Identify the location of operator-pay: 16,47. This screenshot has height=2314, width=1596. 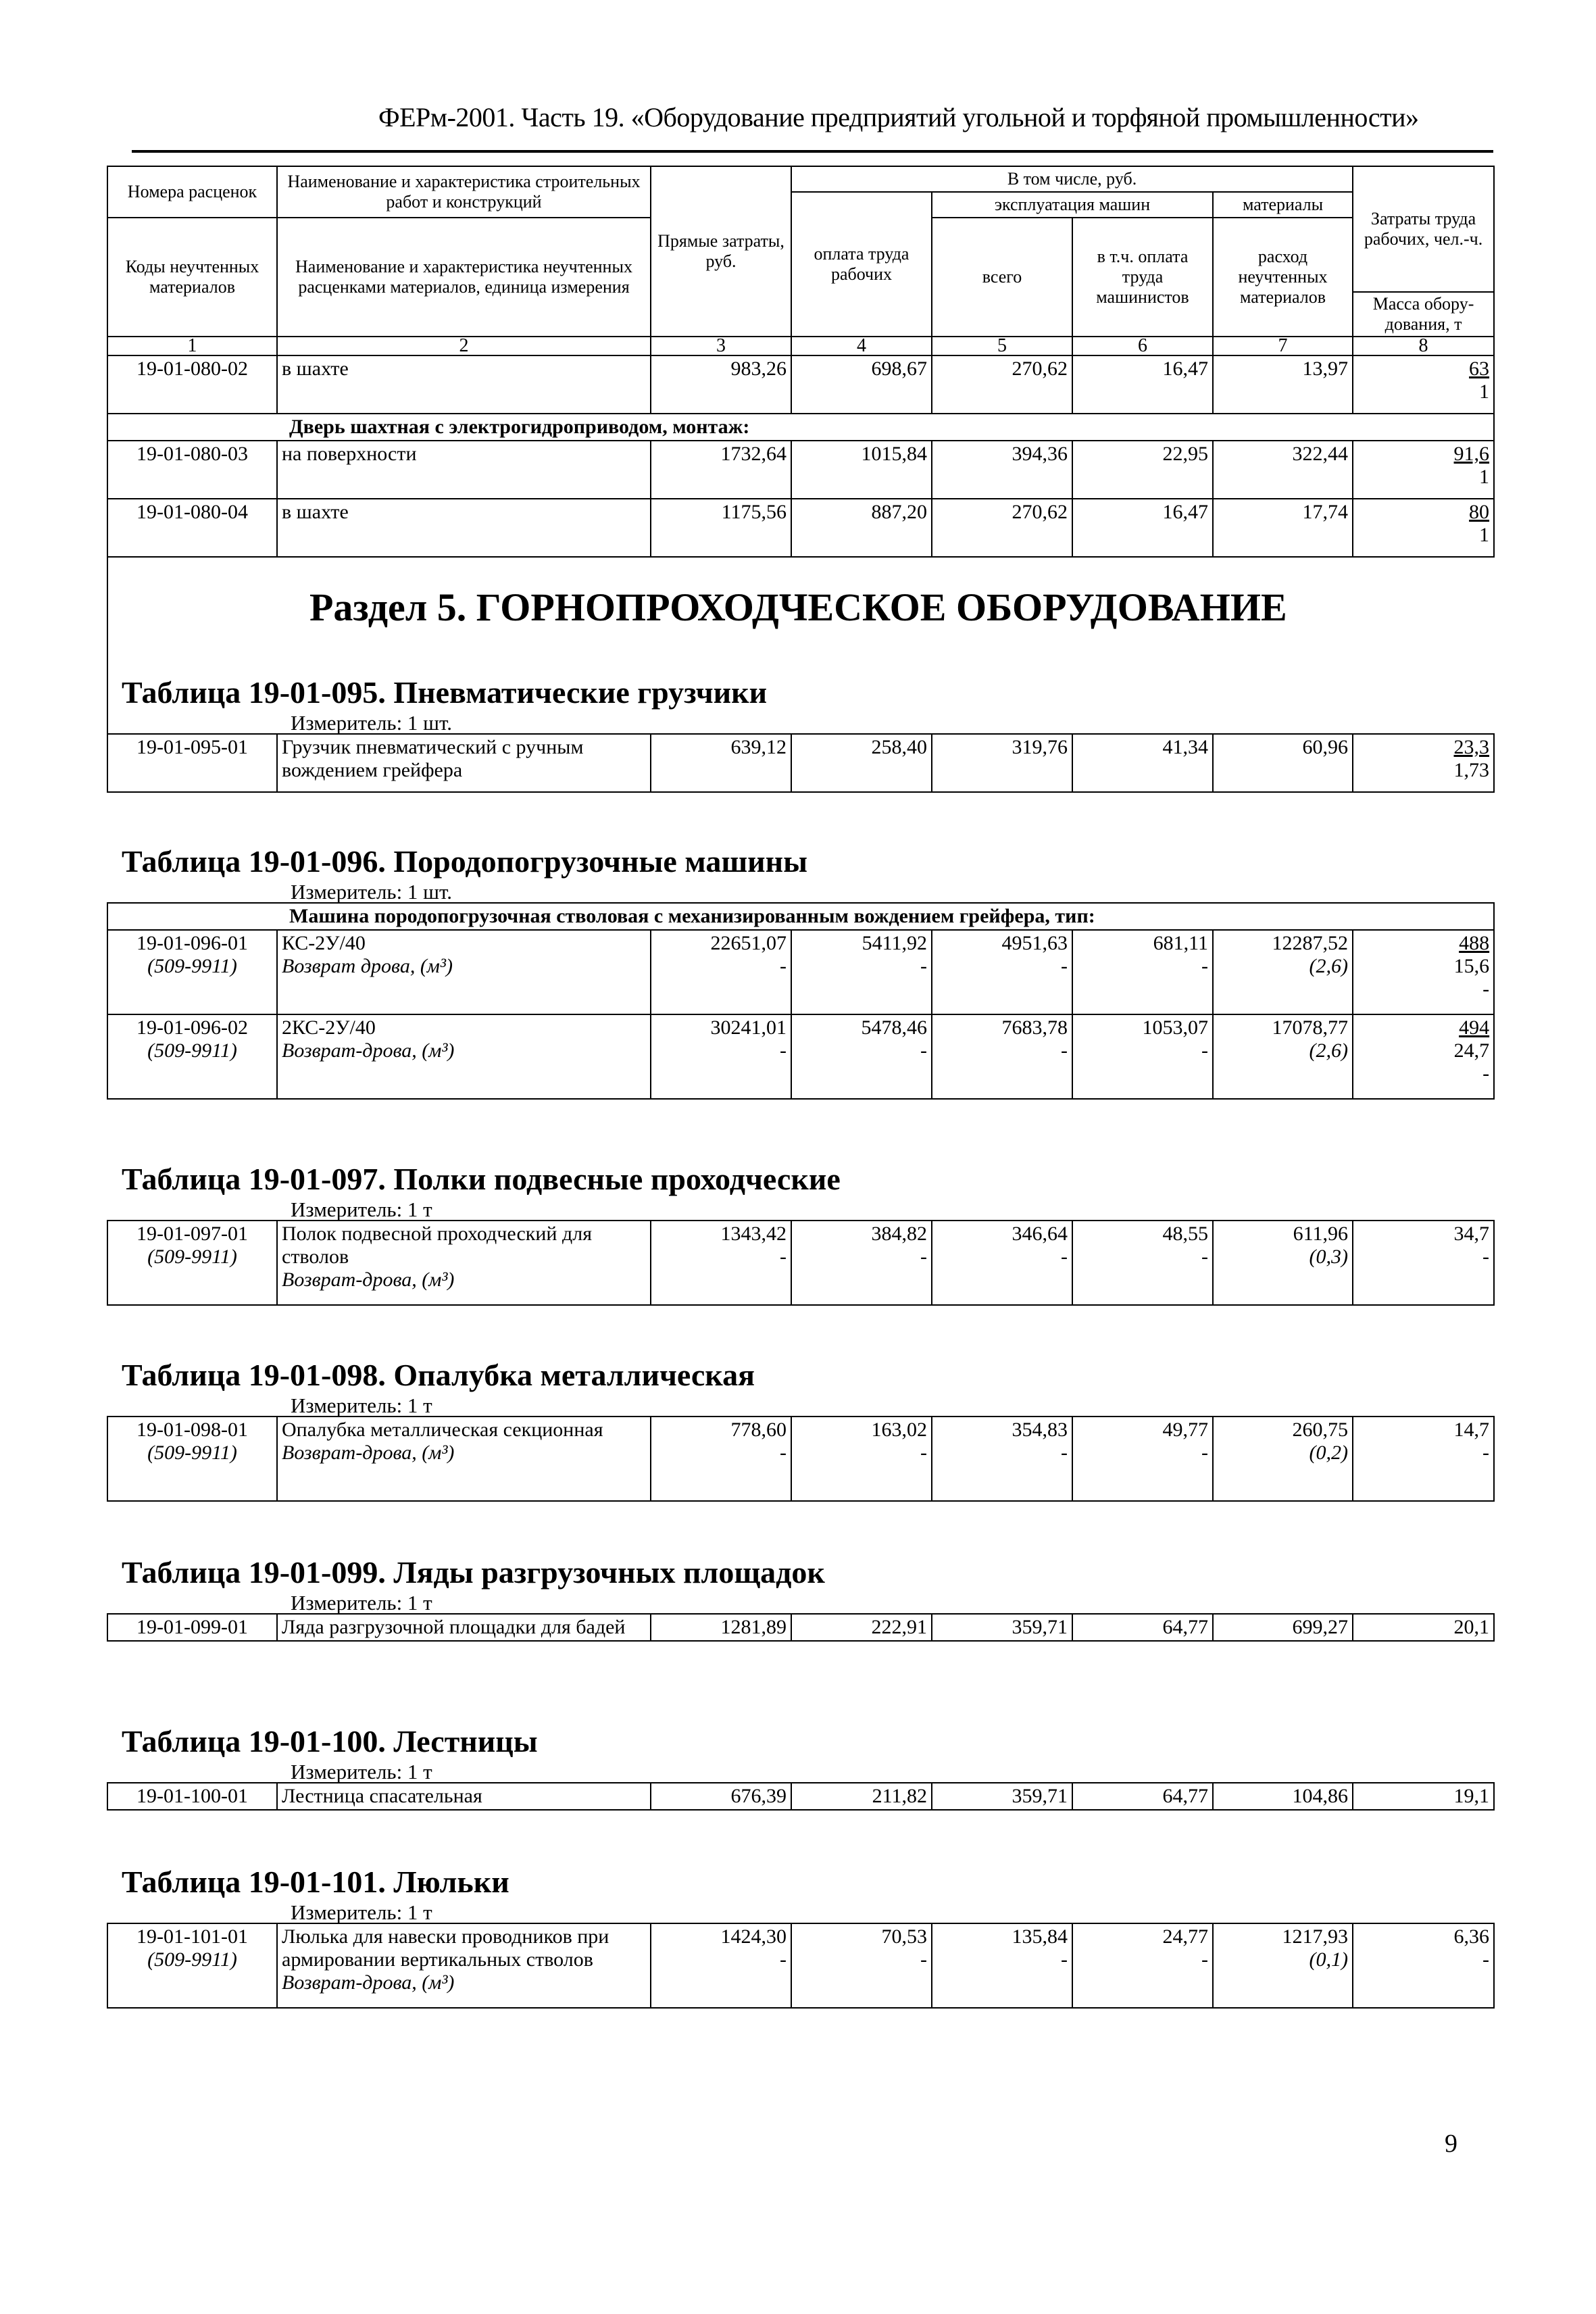
(1143, 528).